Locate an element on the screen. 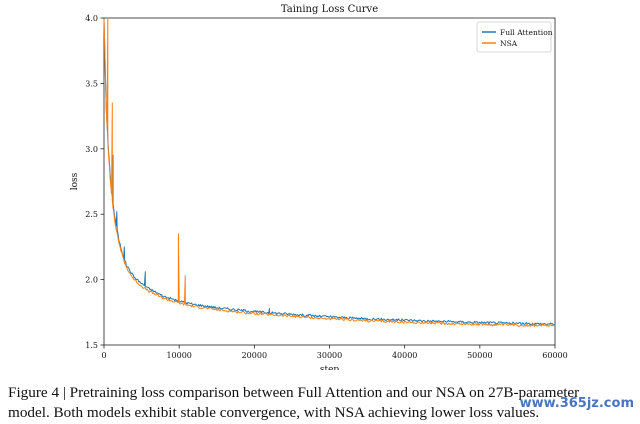 The height and width of the screenshot is (424, 640). x-tick-label: 40000 is located at coordinates (404, 355).